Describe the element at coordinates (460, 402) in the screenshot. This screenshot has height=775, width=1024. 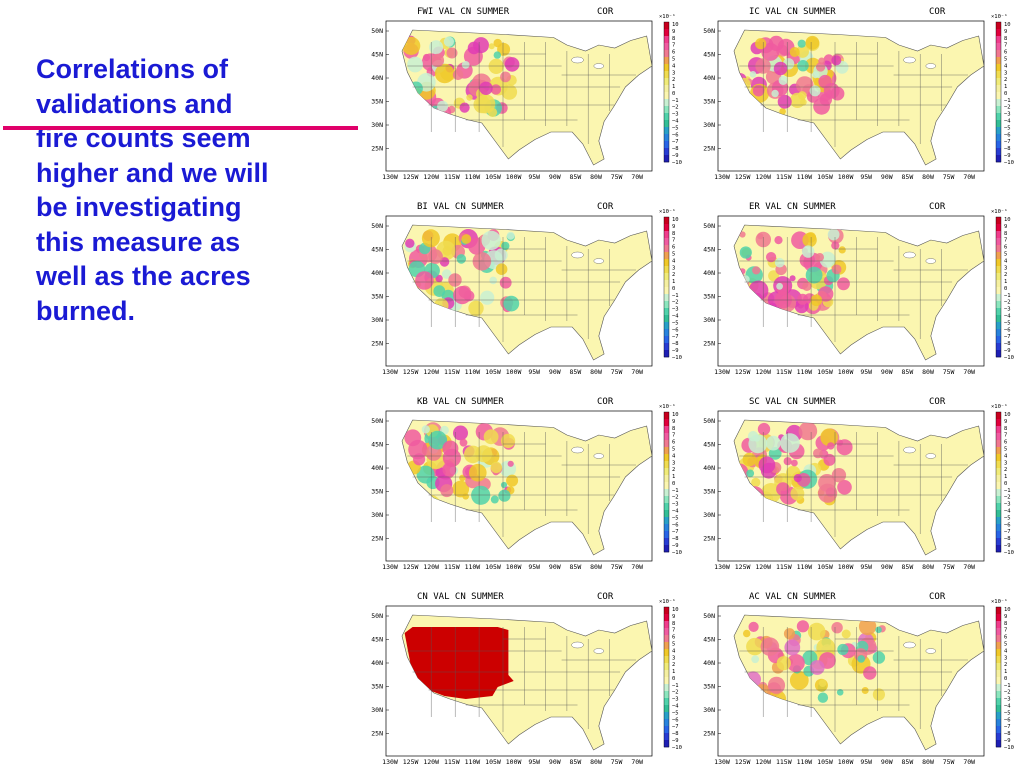
I see `panel-title: KB VAL CN SUMMER` at that location.